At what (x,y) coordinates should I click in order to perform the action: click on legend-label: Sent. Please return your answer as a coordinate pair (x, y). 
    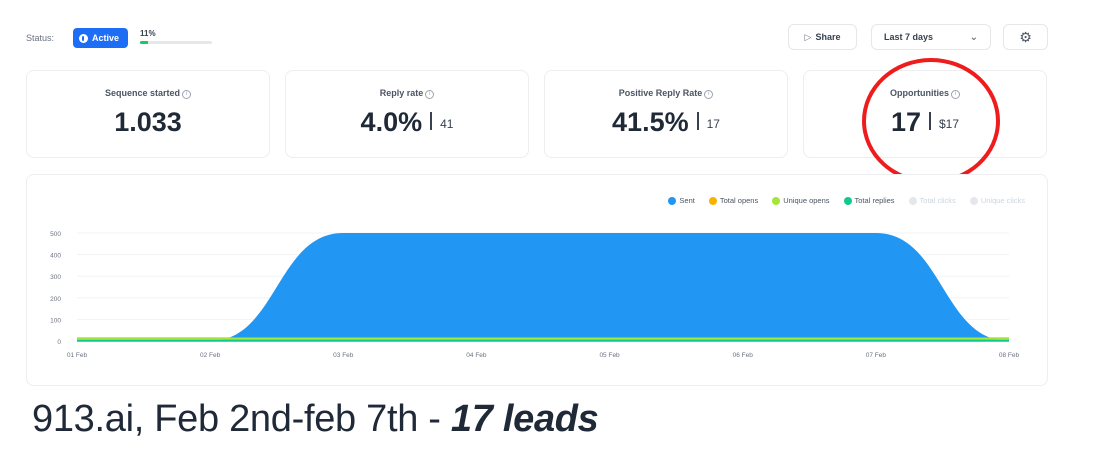
    Looking at the image, I should click on (687, 200).